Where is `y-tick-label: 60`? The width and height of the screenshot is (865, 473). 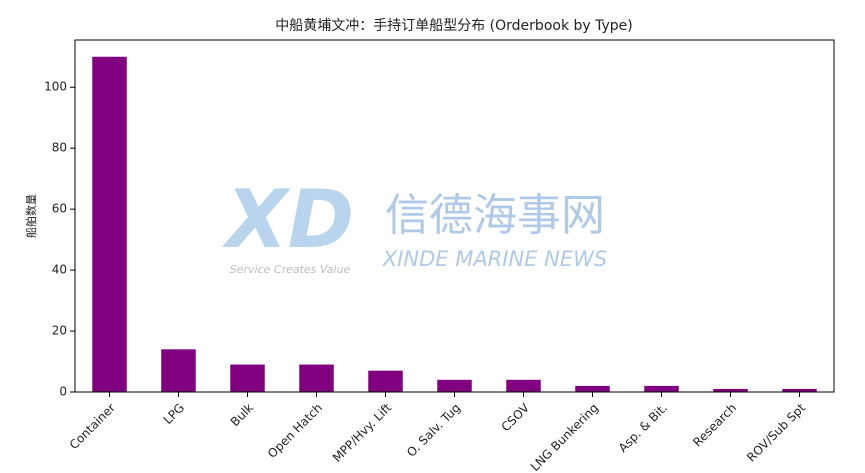 y-tick-label: 60 is located at coordinates (59, 209).